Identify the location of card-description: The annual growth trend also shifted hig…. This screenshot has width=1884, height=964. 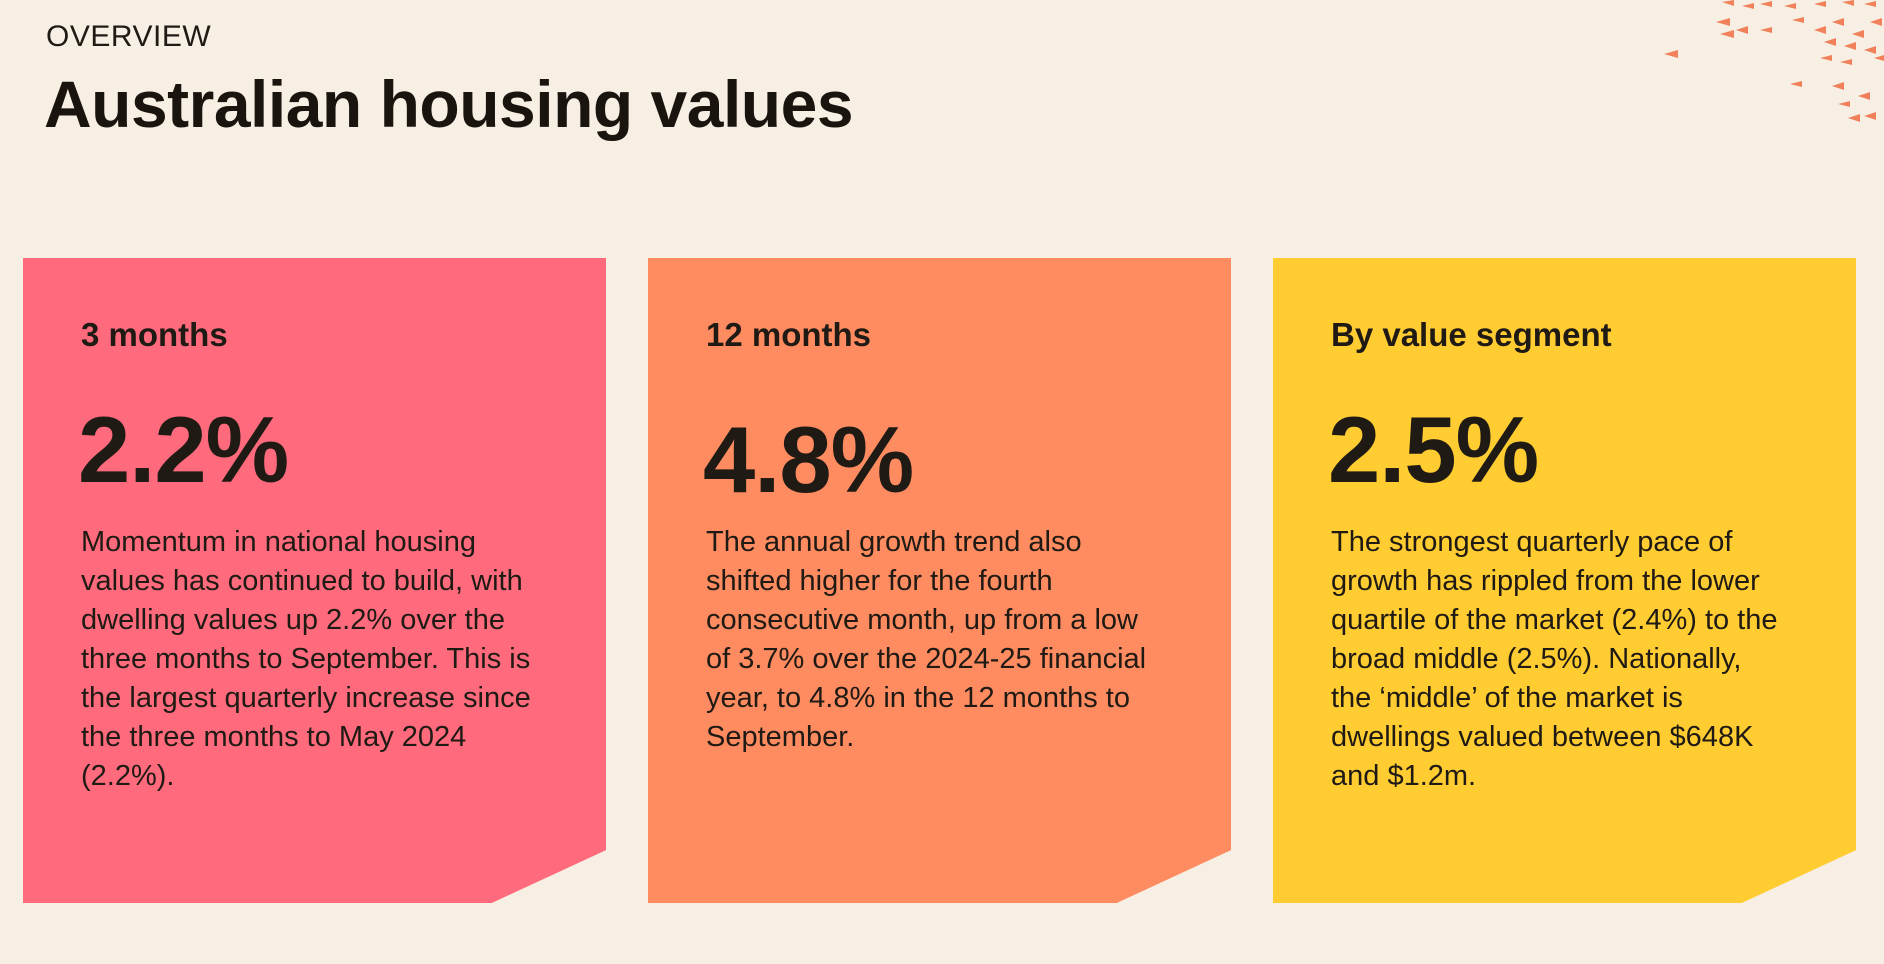
(926, 639).